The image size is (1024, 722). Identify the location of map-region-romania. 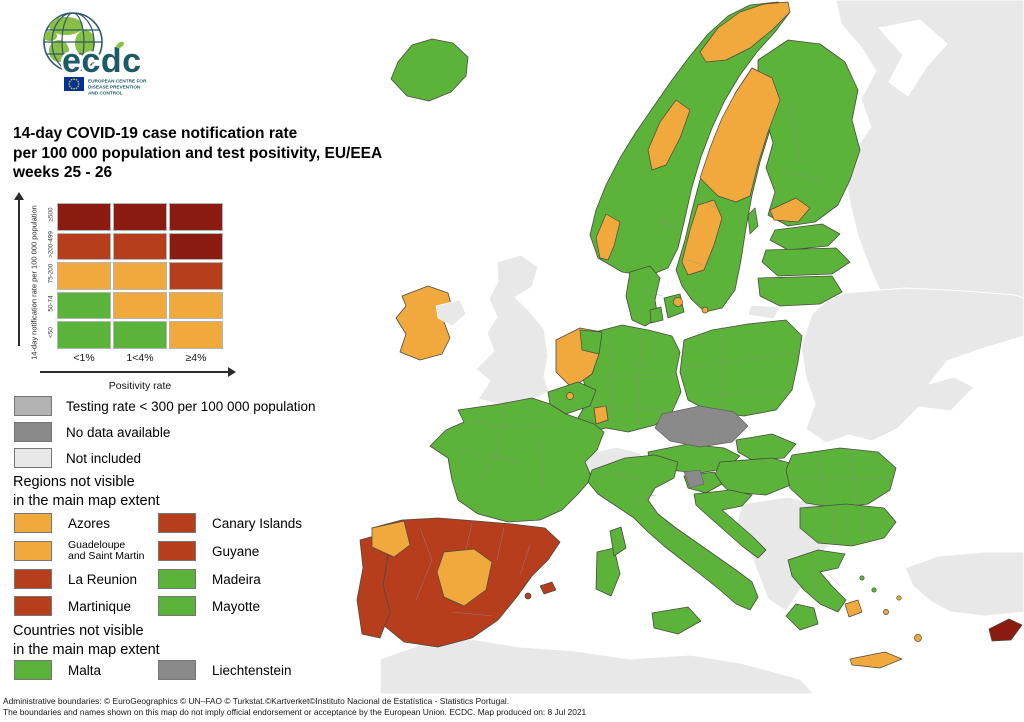
(841, 478).